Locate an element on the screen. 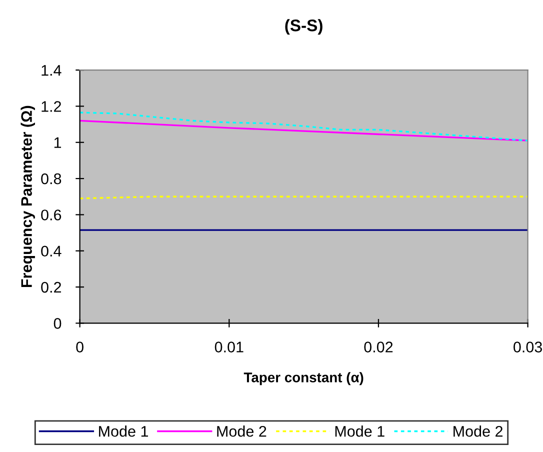 Image resolution: width=543 pixels, height=452 pixels. y-tick-label: 1 is located at coordinates (58, 142).